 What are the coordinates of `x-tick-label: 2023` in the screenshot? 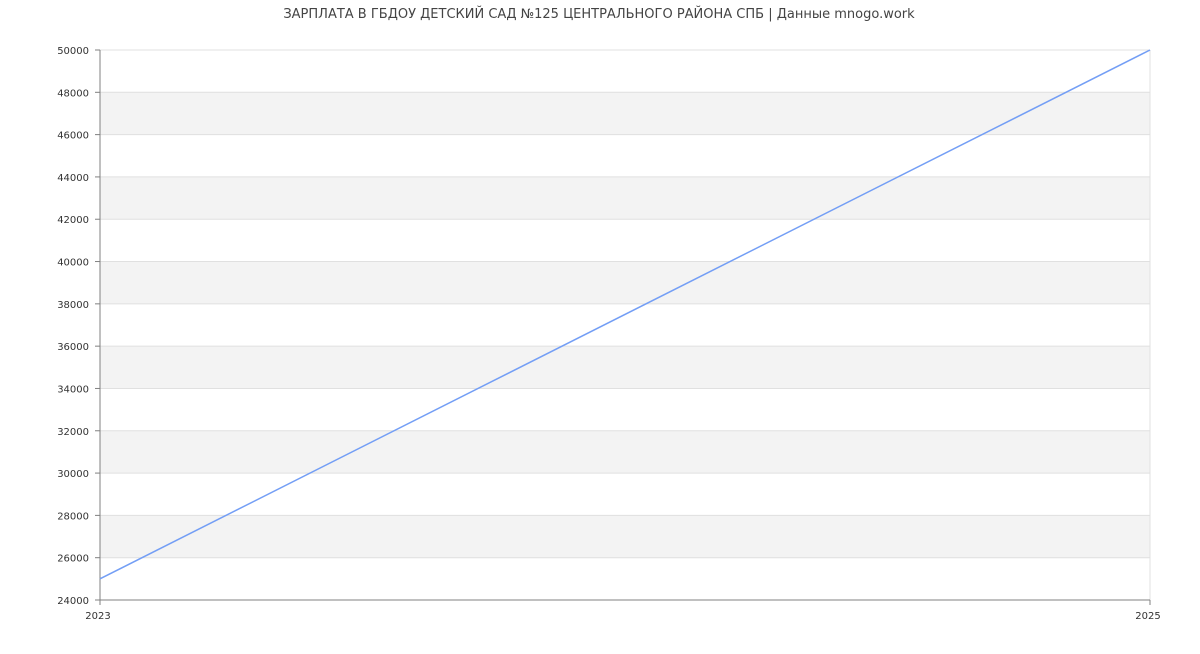 It's located at (97, 616).